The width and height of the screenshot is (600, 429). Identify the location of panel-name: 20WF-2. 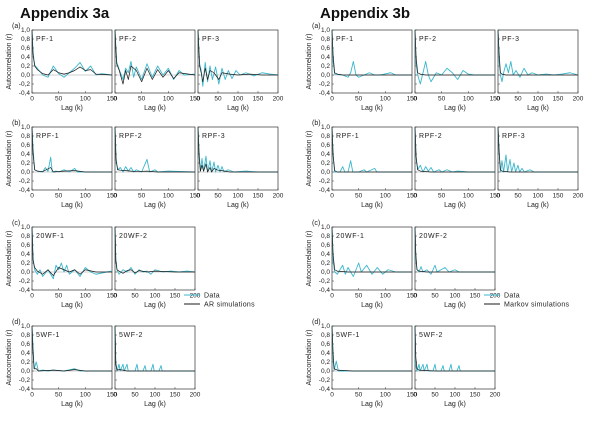
(133, 236).